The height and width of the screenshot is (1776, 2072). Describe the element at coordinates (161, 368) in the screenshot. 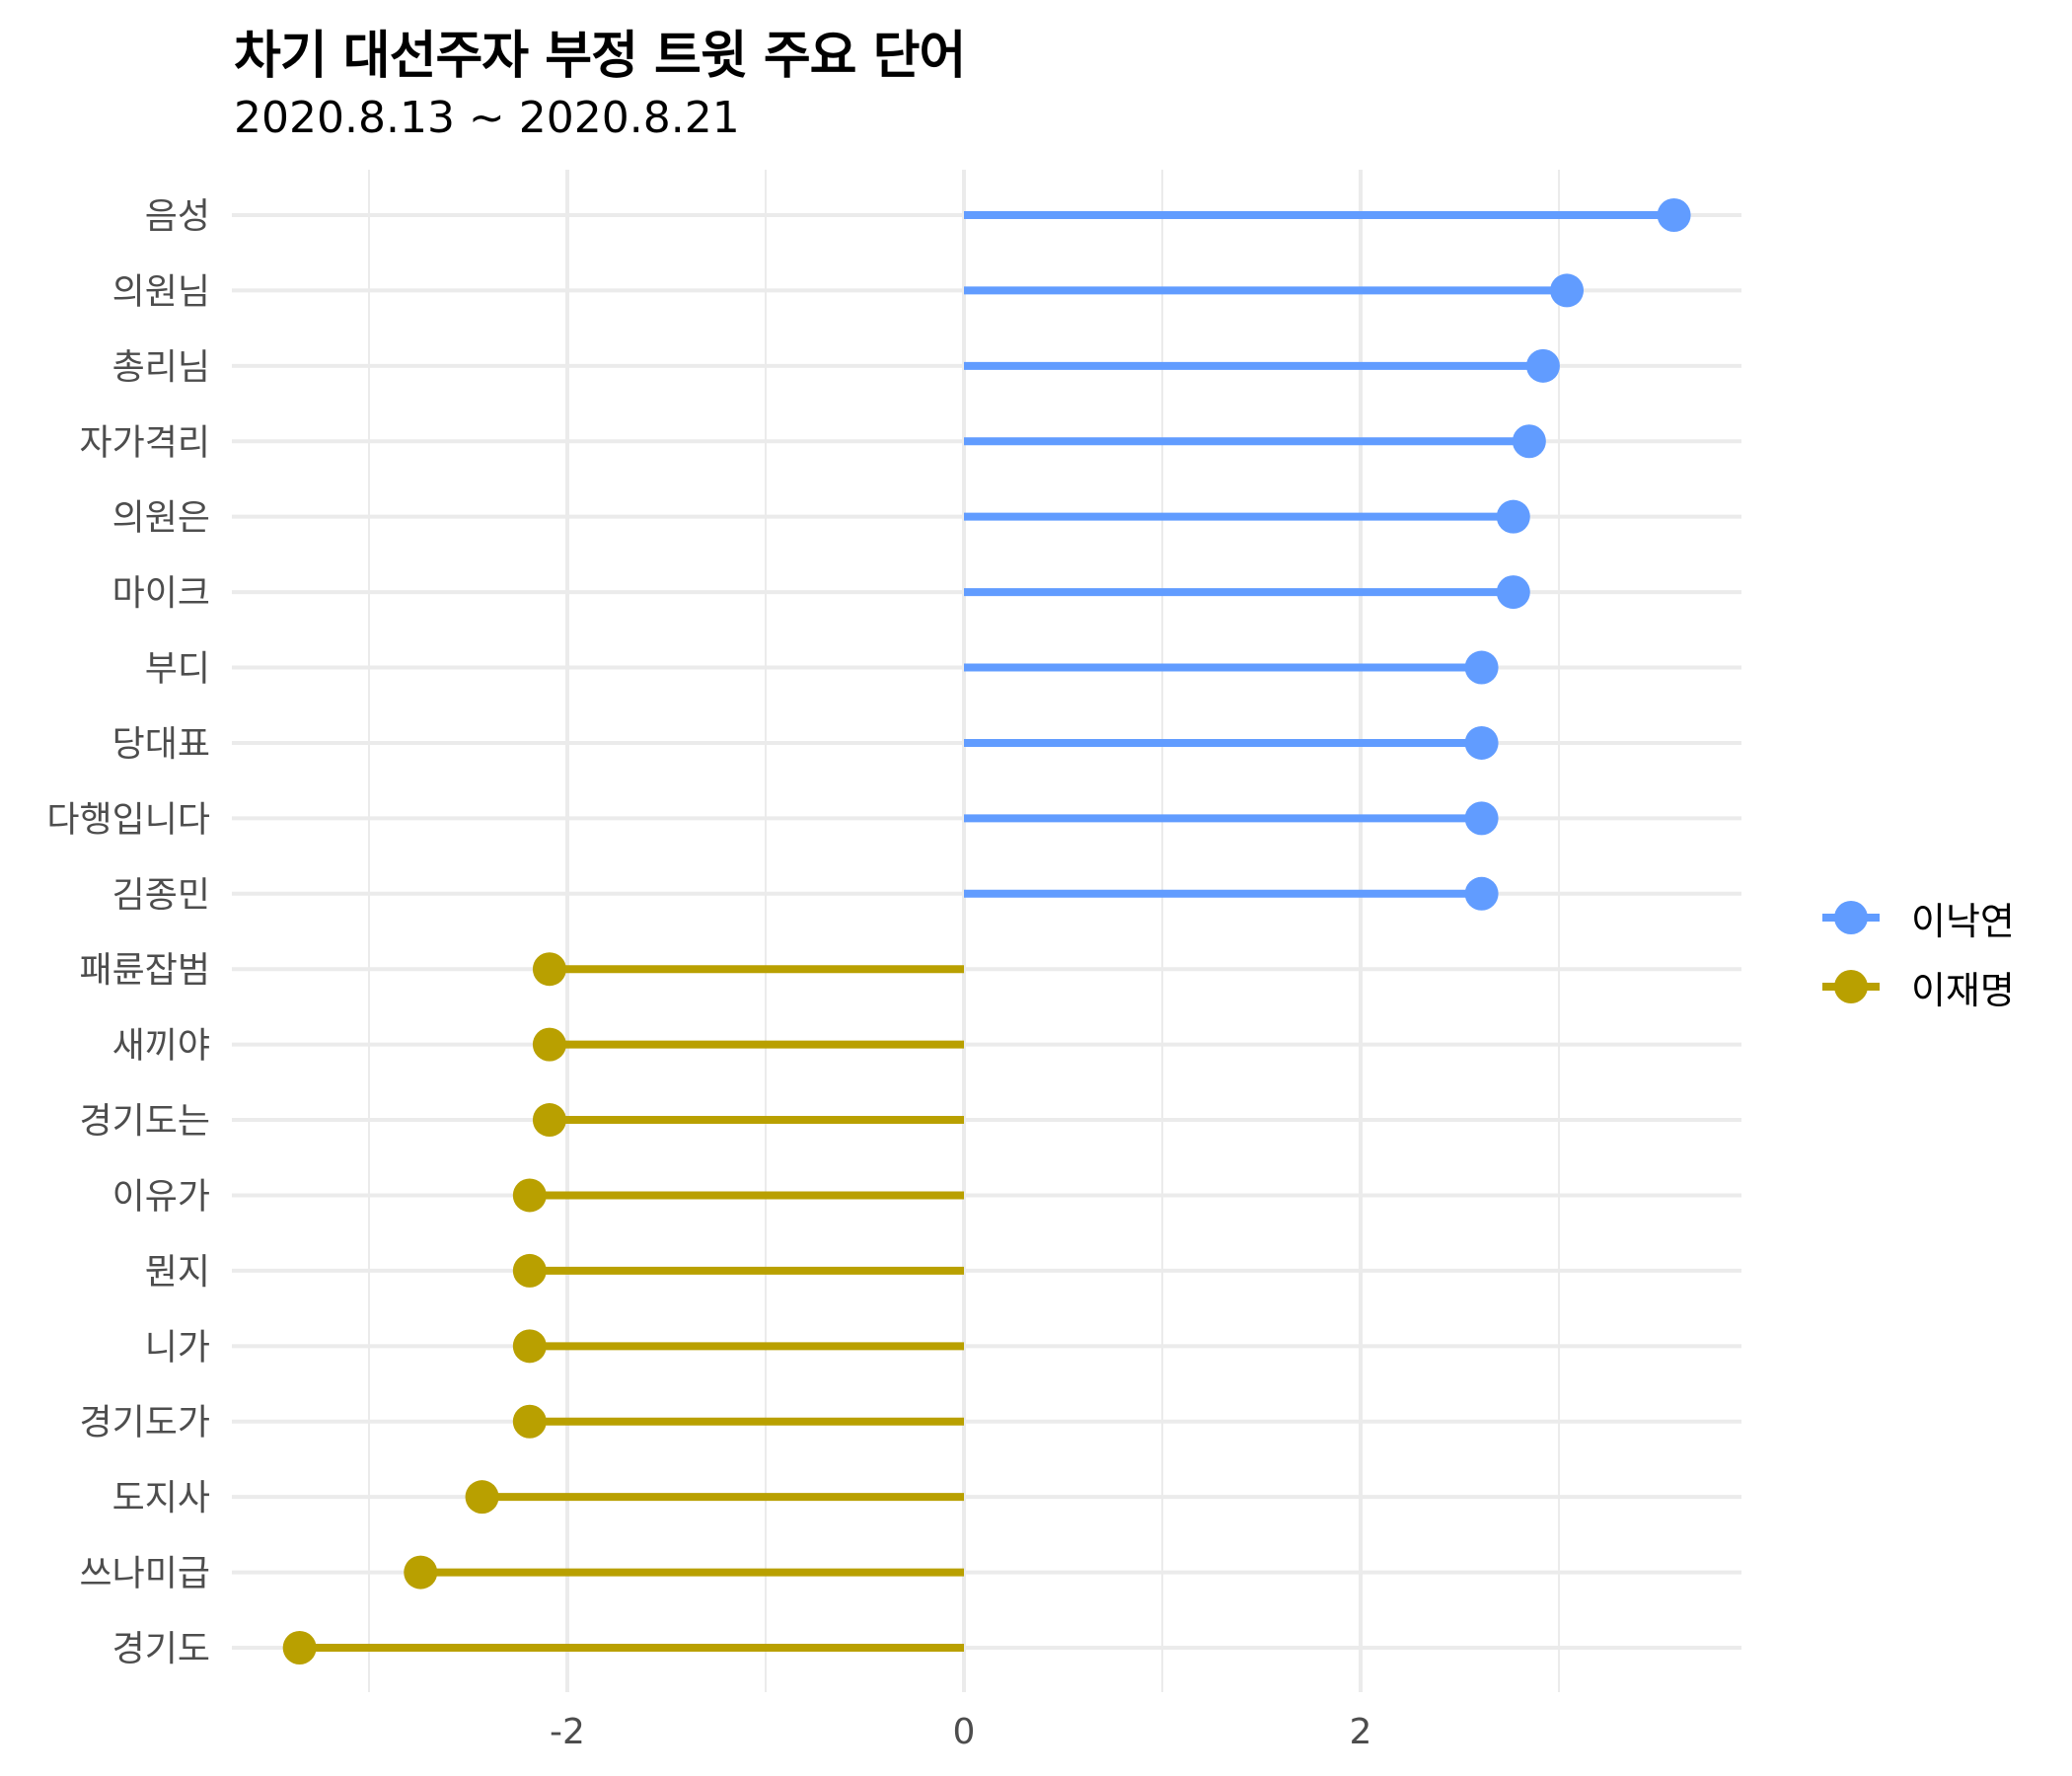

I see `y-category-label: 총리님` at that location.